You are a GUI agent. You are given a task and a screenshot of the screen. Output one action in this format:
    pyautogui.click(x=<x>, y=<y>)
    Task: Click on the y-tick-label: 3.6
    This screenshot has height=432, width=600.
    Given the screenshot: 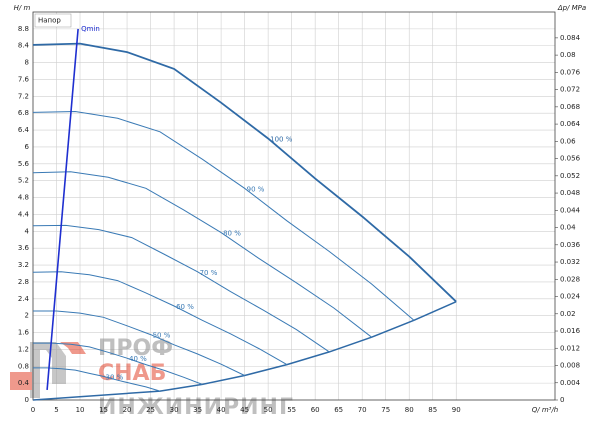 What is the action you would take?
    pyautogui.click(x=24, y=248)
    